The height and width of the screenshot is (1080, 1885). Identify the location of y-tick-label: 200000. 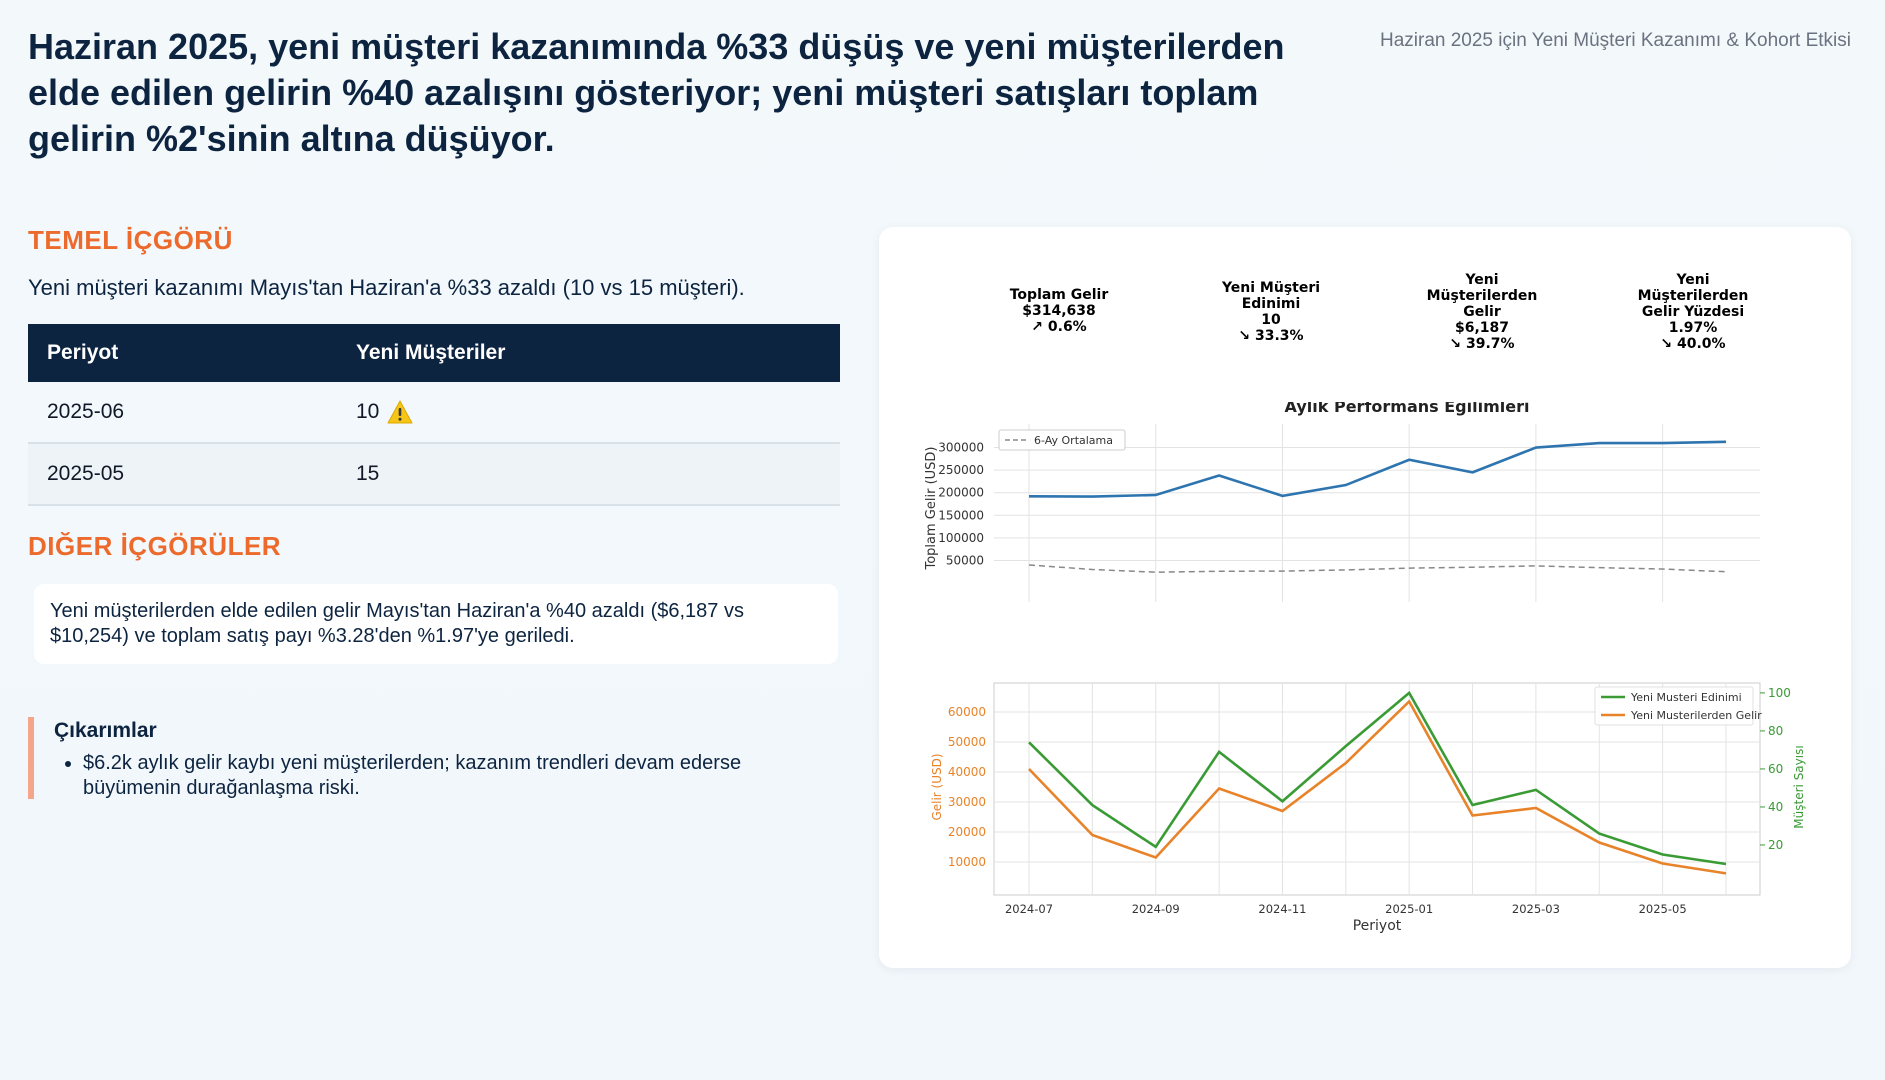
(961, 493).